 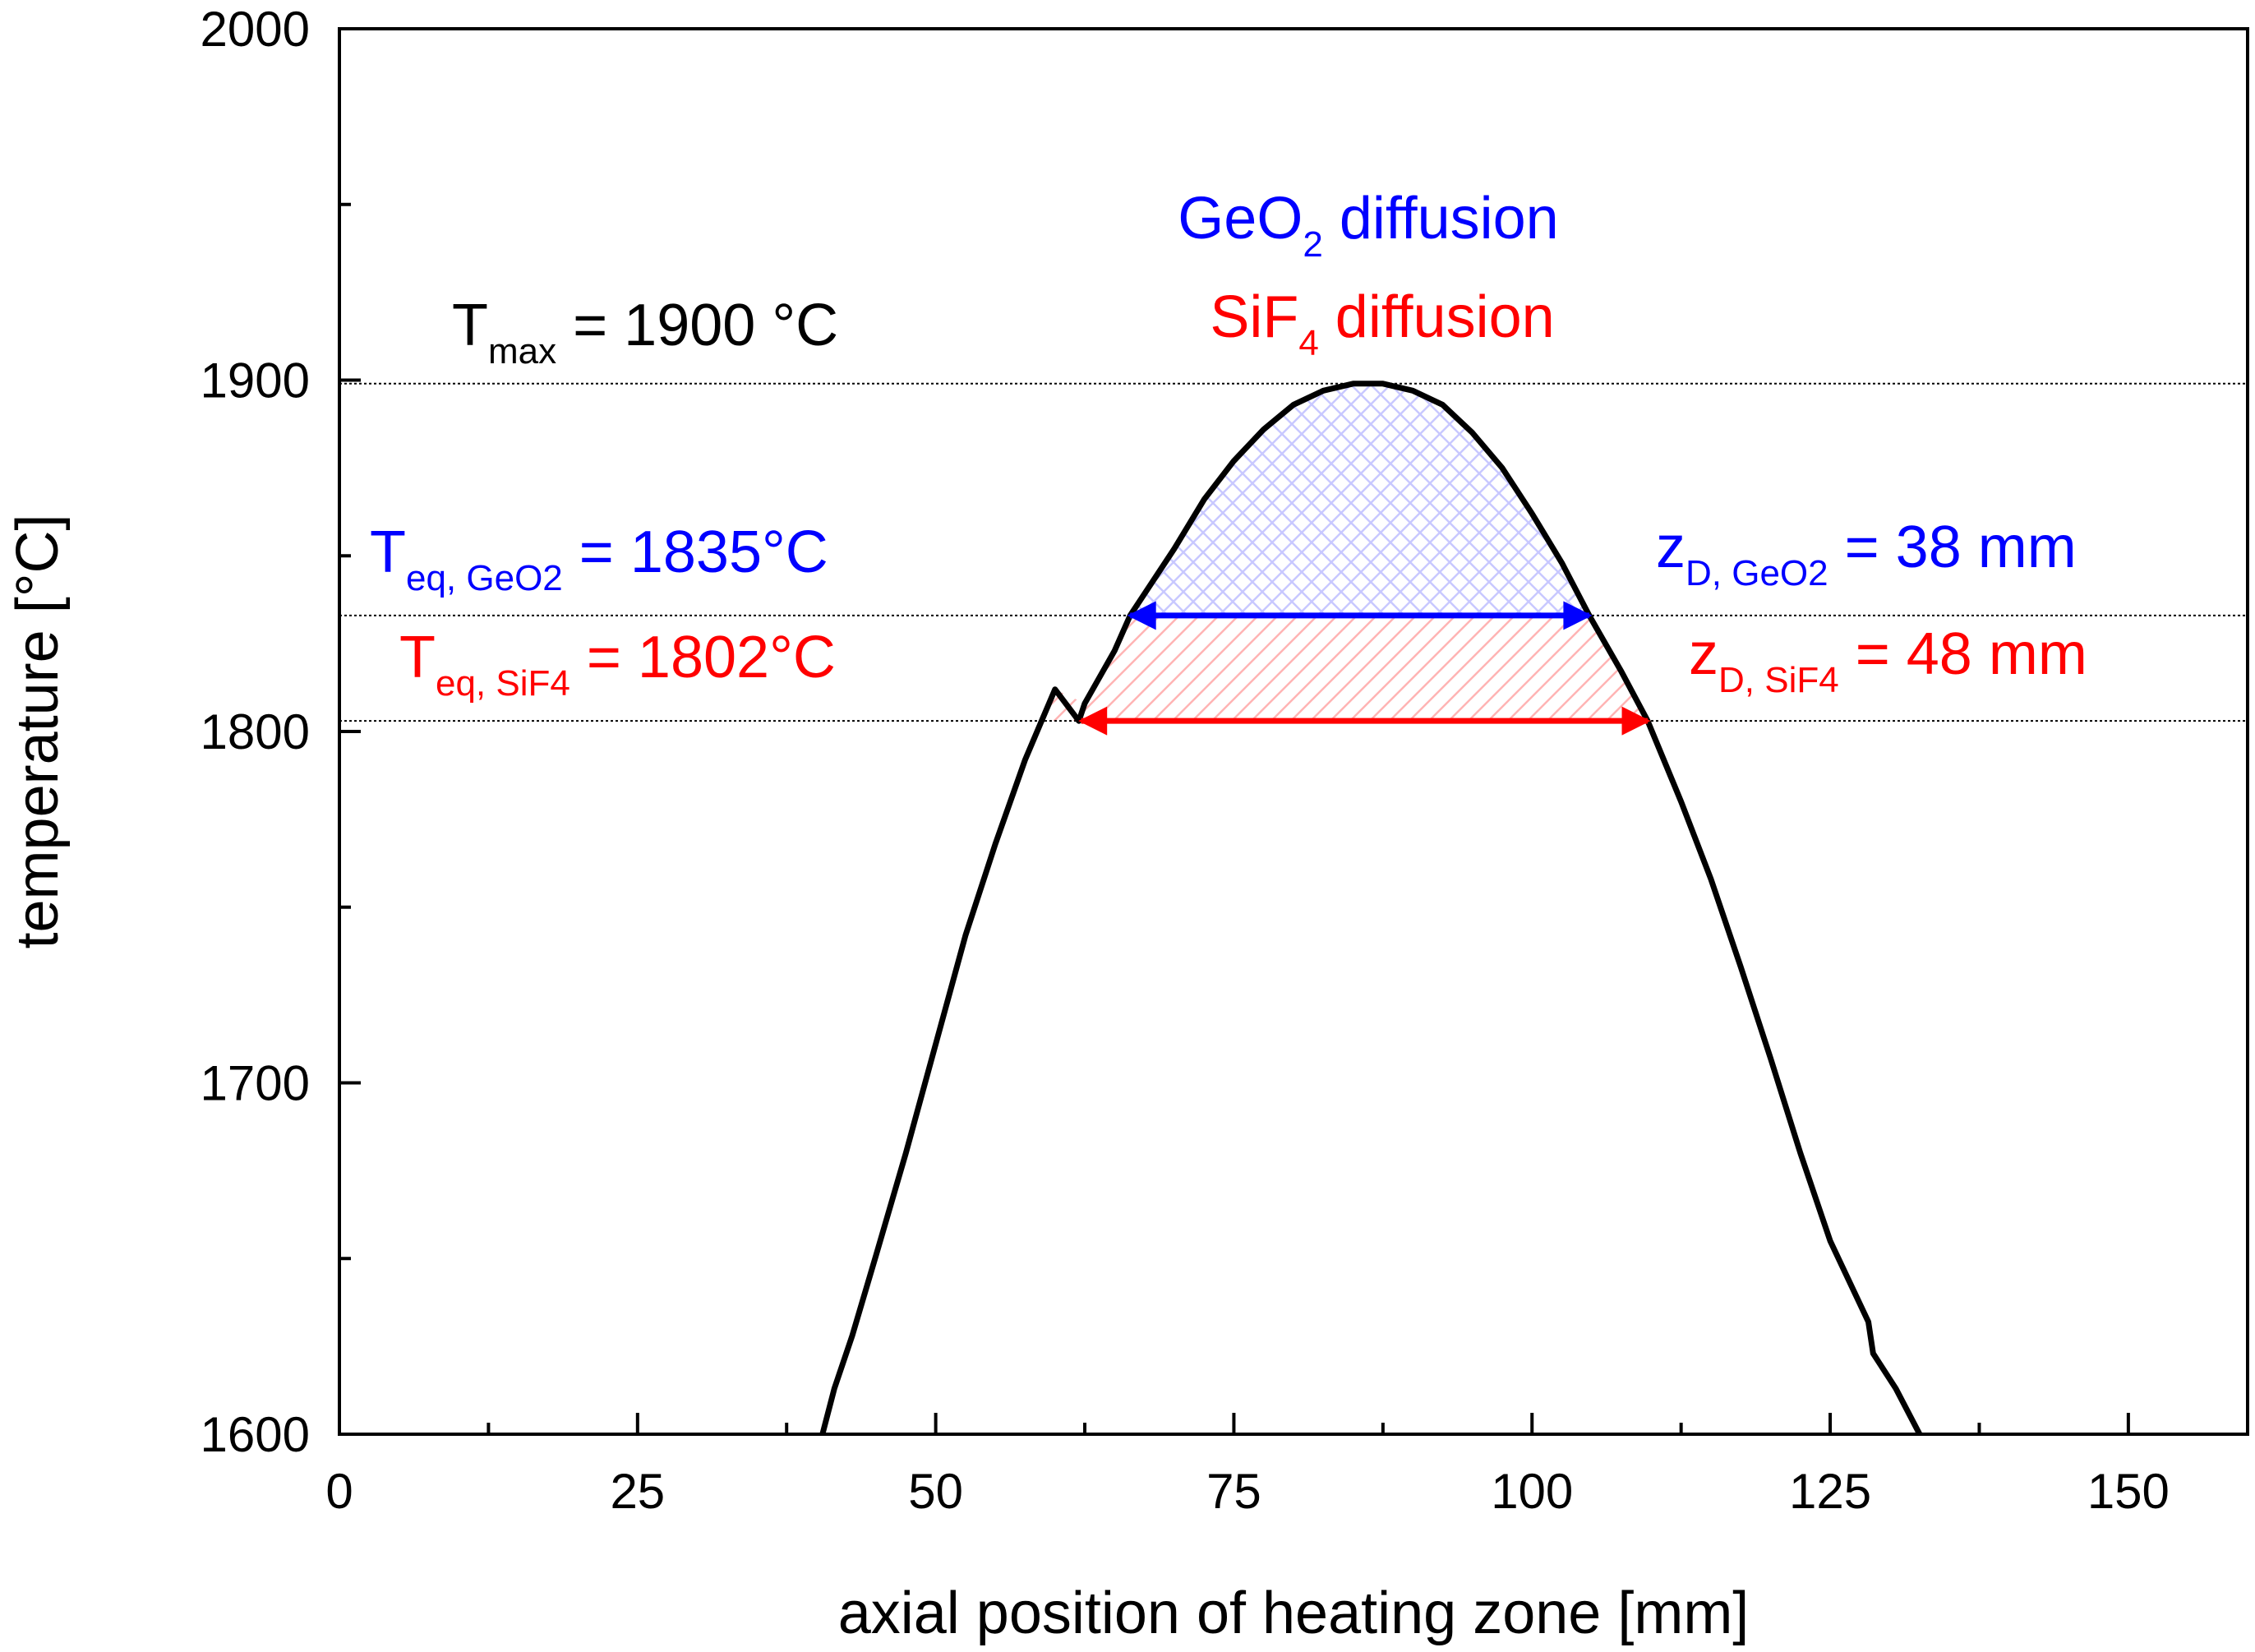 I want to click on zd-geo2-label: zD, GeO2 = 38 mm, so click(x=1866, y=554).